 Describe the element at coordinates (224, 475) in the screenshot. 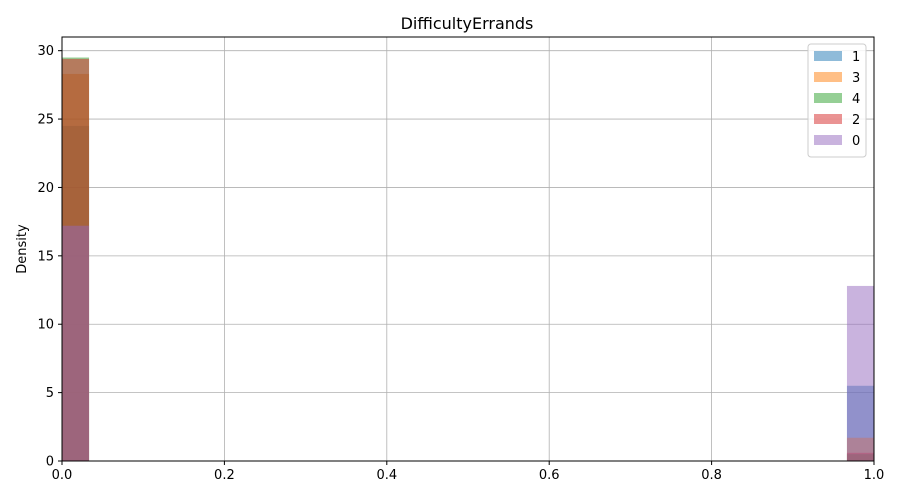

I see `x-tick-label: 0.2` at that location.